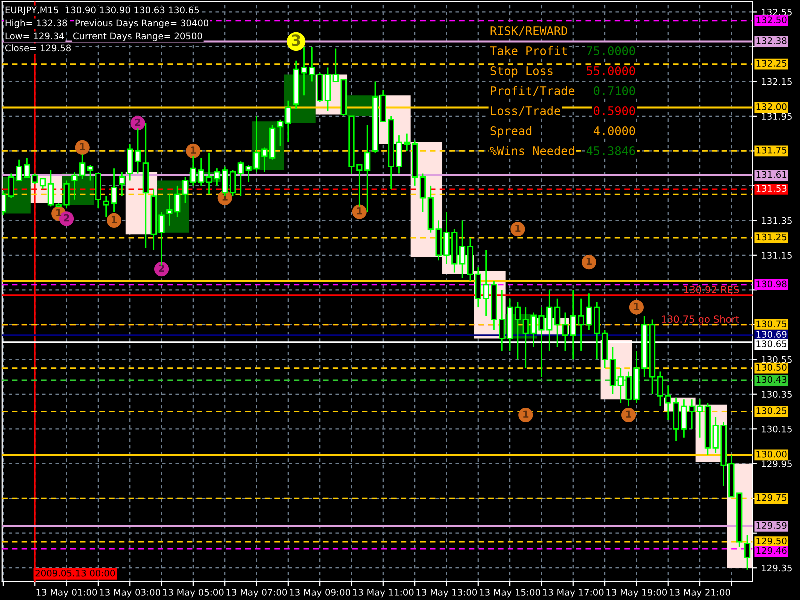 The width and height of the screenshot is (800, 600). What do you see at coordinates (38, 48) in the screenshot?
I see `annotation: Close= 129.58` at bounding box center [38, 48].